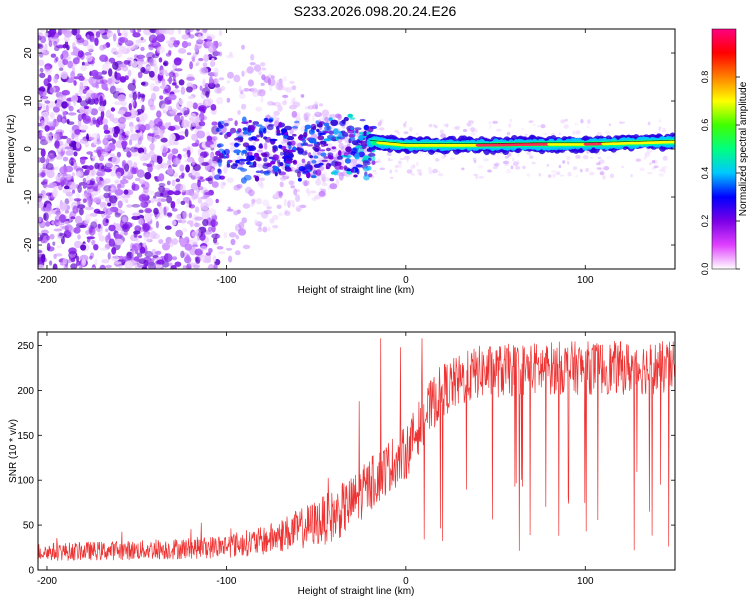  I want to click on snr-x-tick-label: 100, so click(585, 581).